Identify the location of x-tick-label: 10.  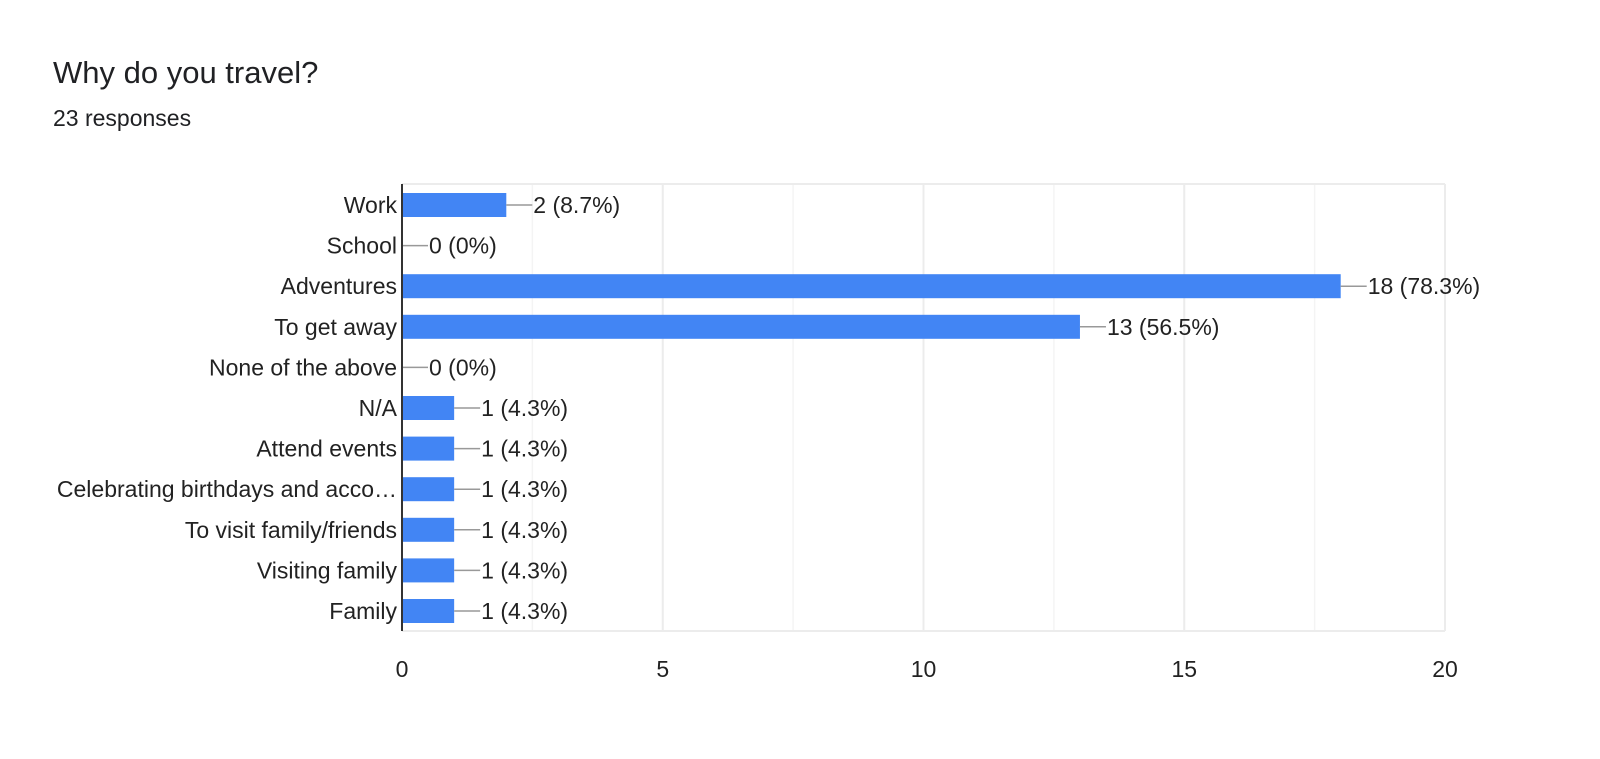
(924, 669).